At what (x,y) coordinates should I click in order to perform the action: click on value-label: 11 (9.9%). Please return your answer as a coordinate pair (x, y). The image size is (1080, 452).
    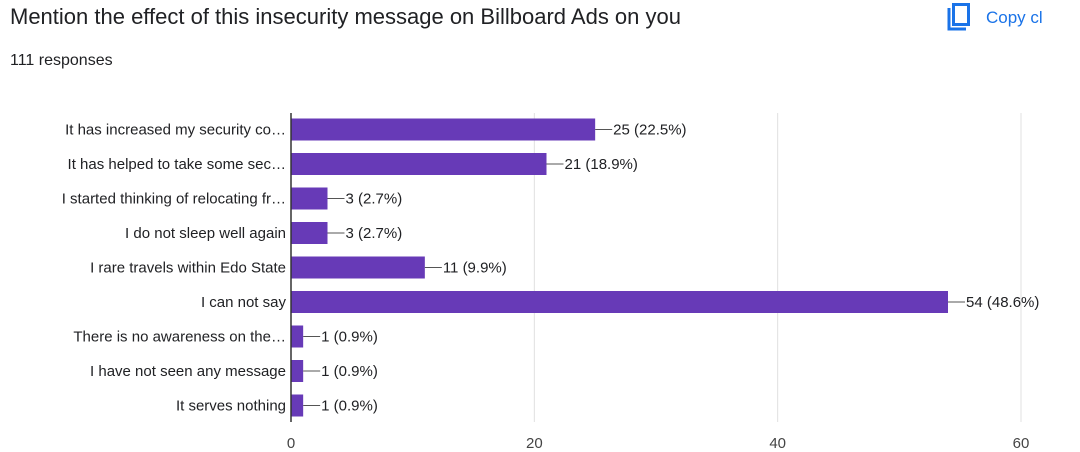
    Looking at the image, I should click on (475, 268).